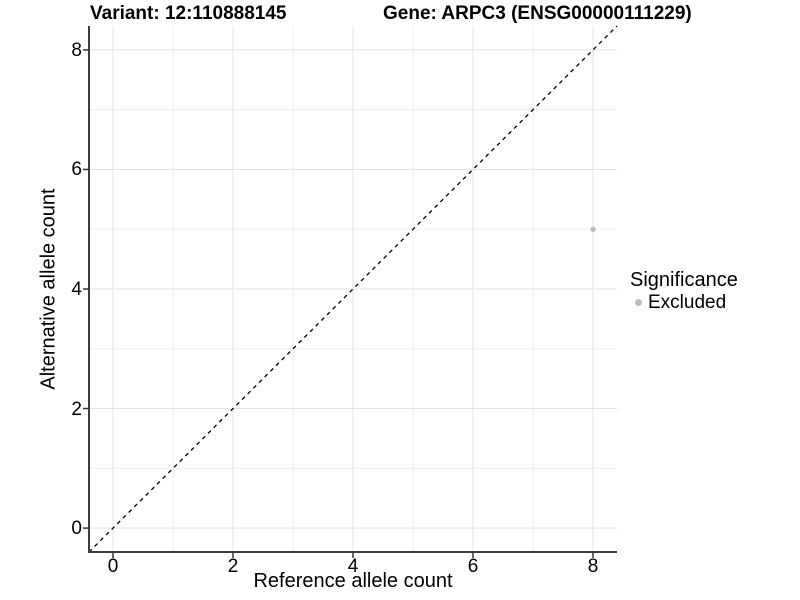 This screenshot has width=800, height=600. I want to click on y-tick-label: 4, so click(76, 289).